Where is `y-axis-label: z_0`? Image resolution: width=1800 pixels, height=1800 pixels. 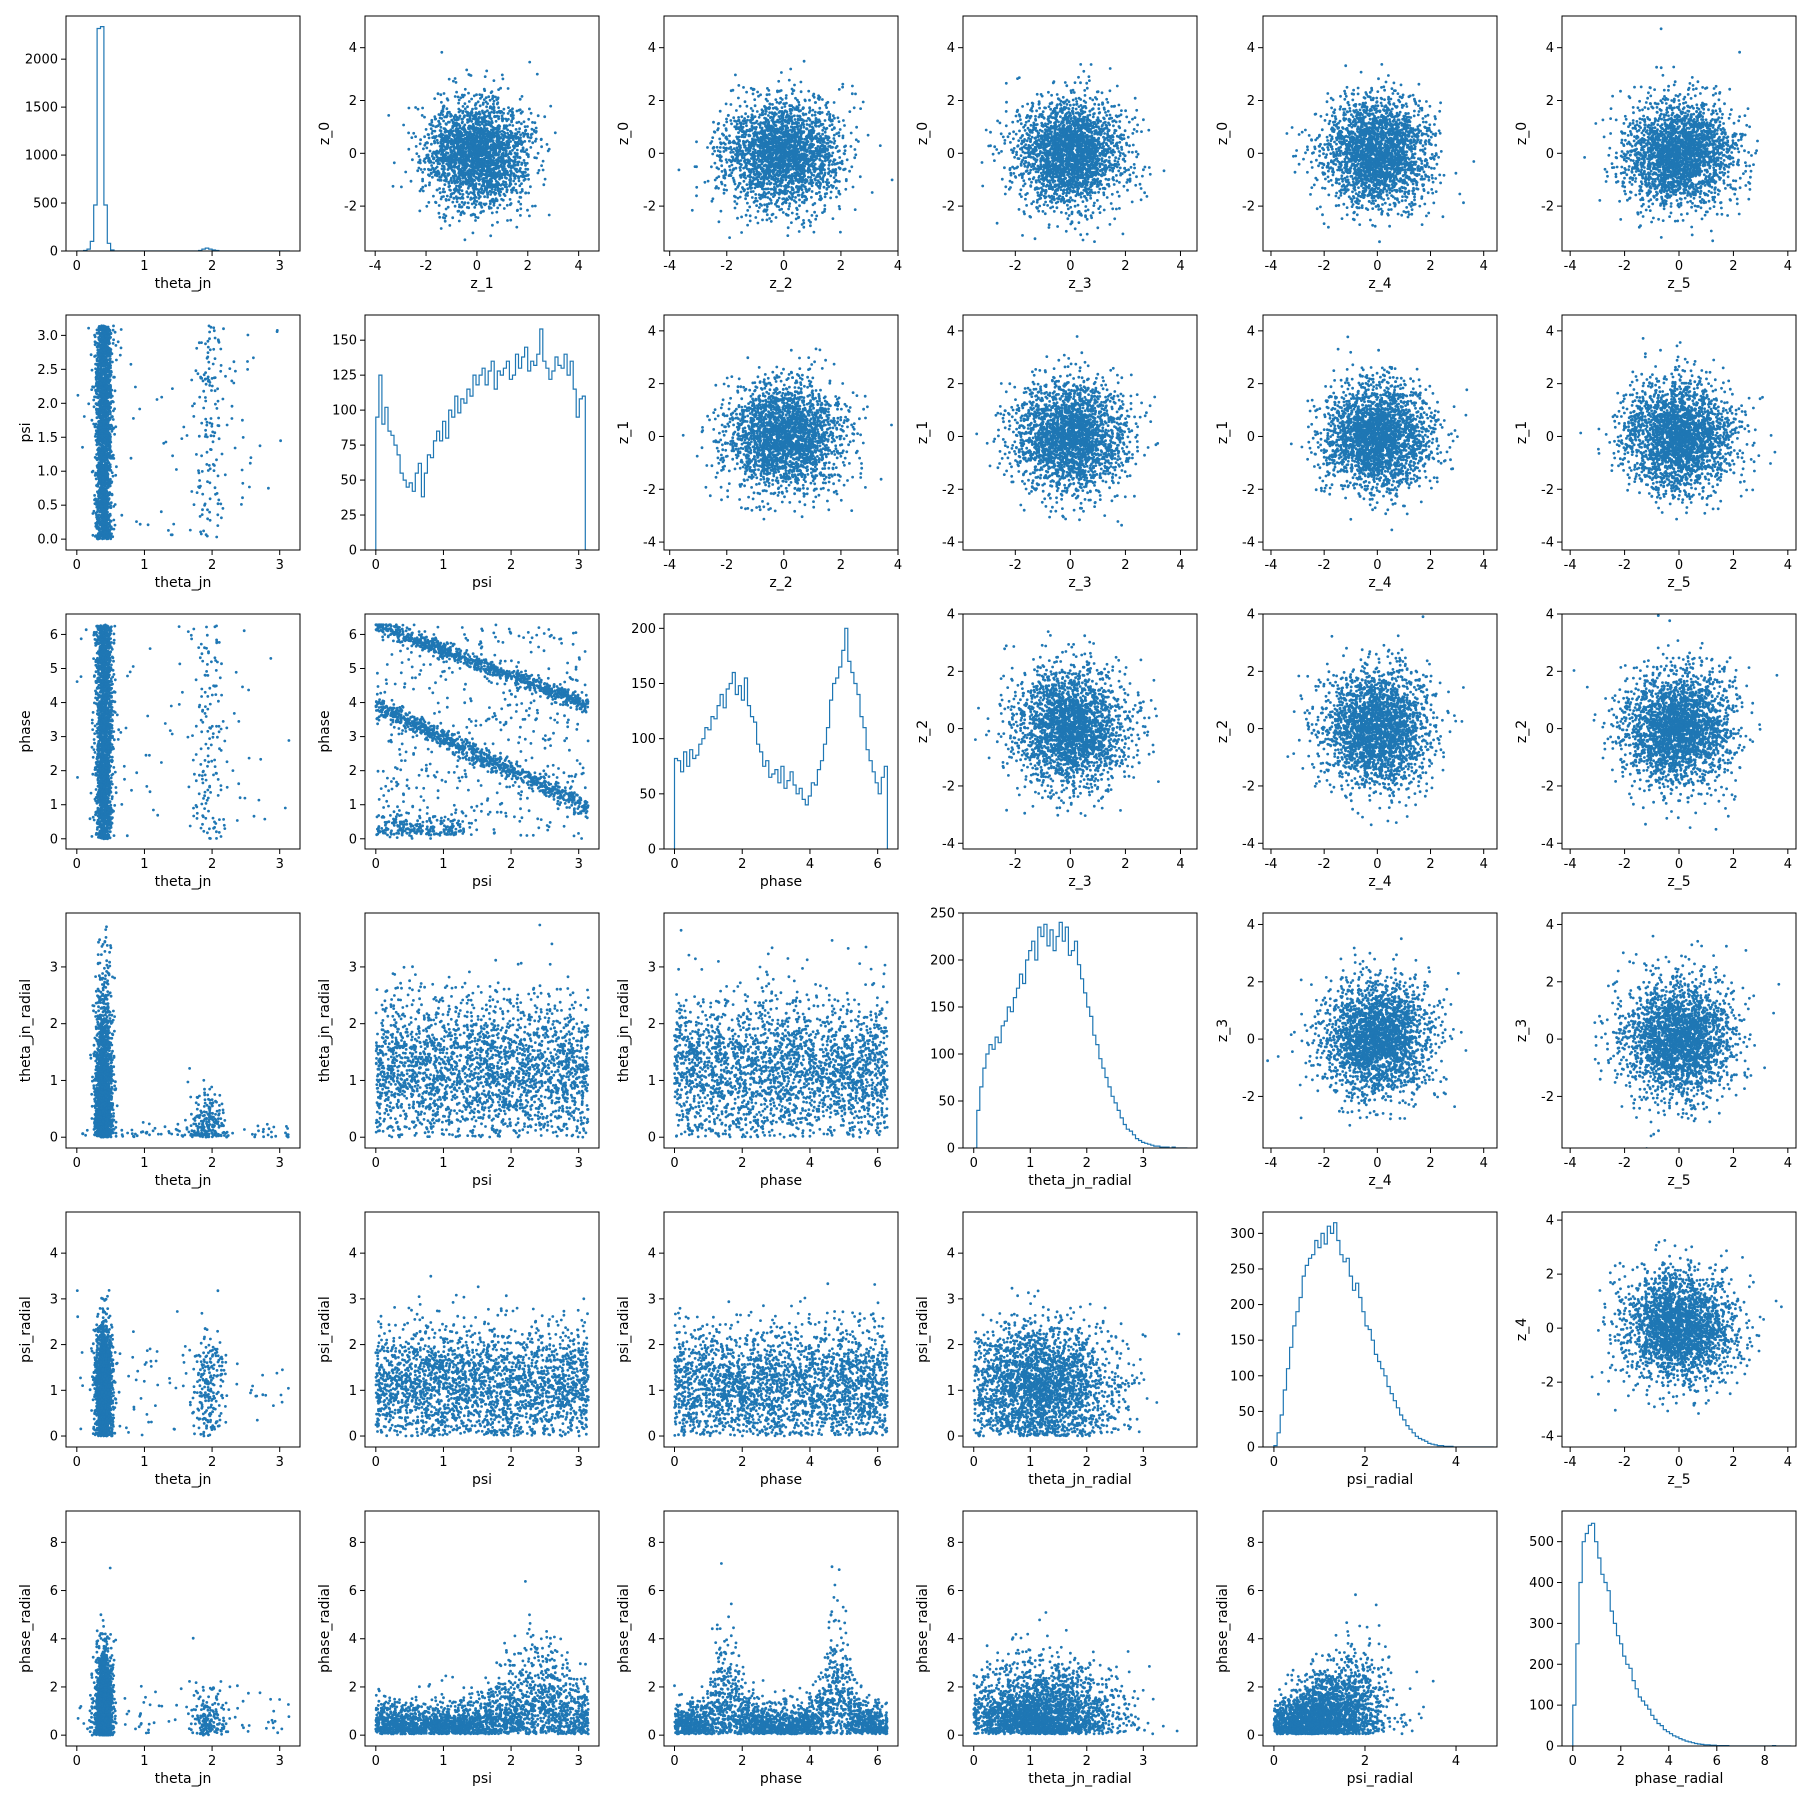
y-axis-label: z_0 is located at coordinates (325, 133).